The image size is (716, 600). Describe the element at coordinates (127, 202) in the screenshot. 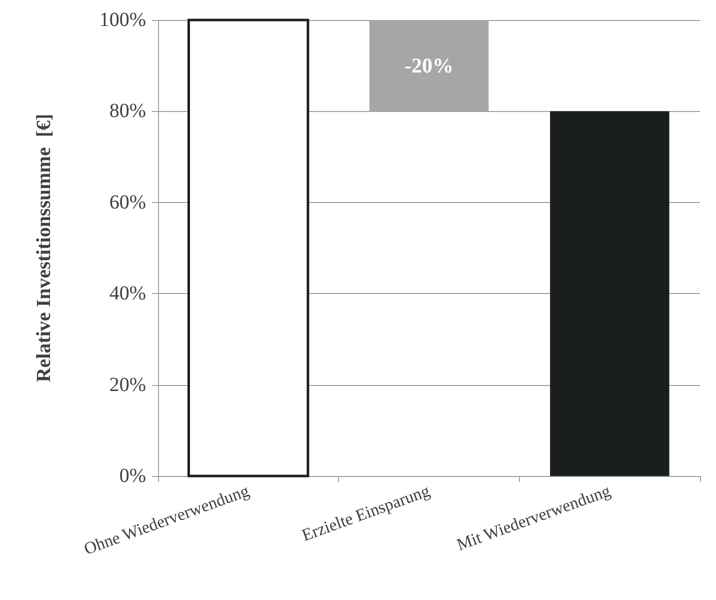

I see `y-tick-label: 60%` at that location.